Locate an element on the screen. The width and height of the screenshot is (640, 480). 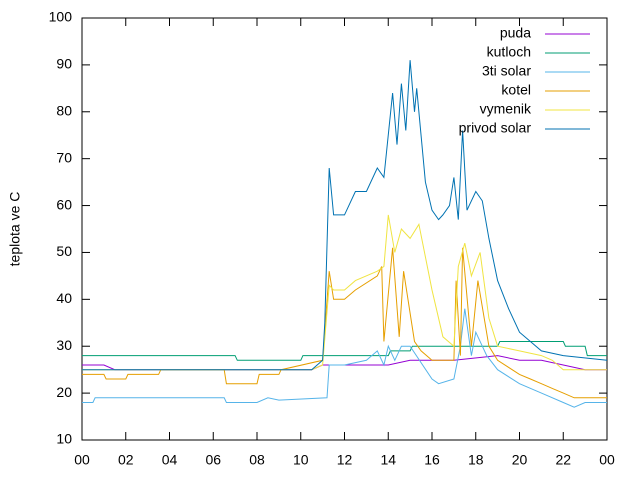
y-tick-label: 90 is located at coordinates (64, 64).